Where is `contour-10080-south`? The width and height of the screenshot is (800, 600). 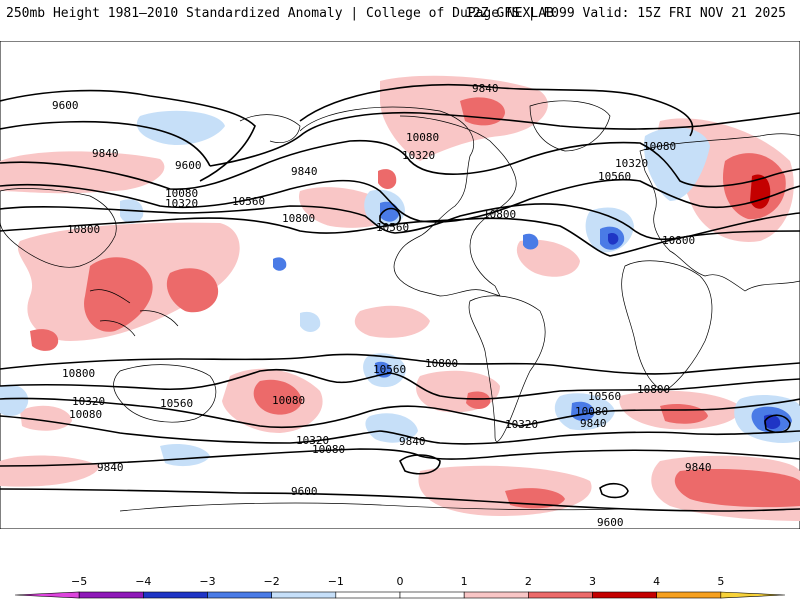
contour-10080-south is located at coordinates (400, 430).